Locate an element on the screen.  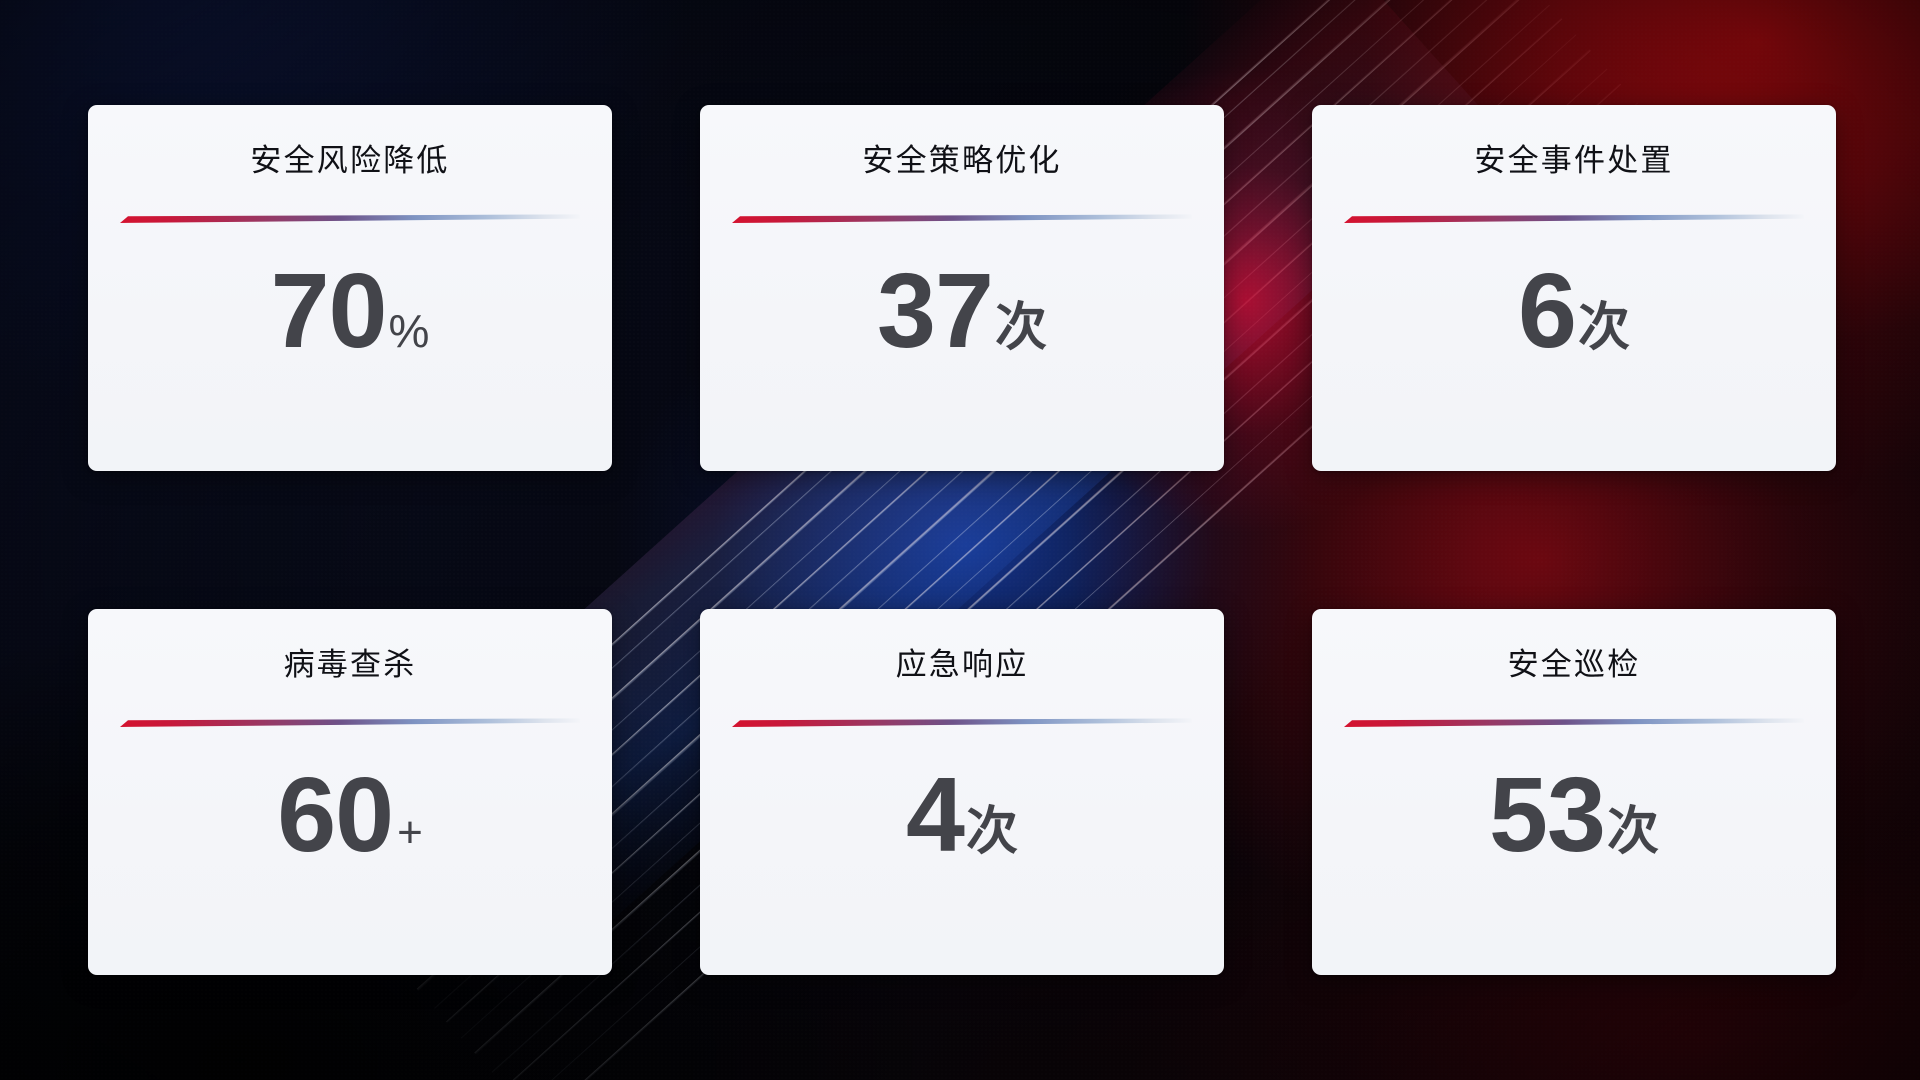
metric-card-title: 安全巡检 is located at coordinates (1574, 664).